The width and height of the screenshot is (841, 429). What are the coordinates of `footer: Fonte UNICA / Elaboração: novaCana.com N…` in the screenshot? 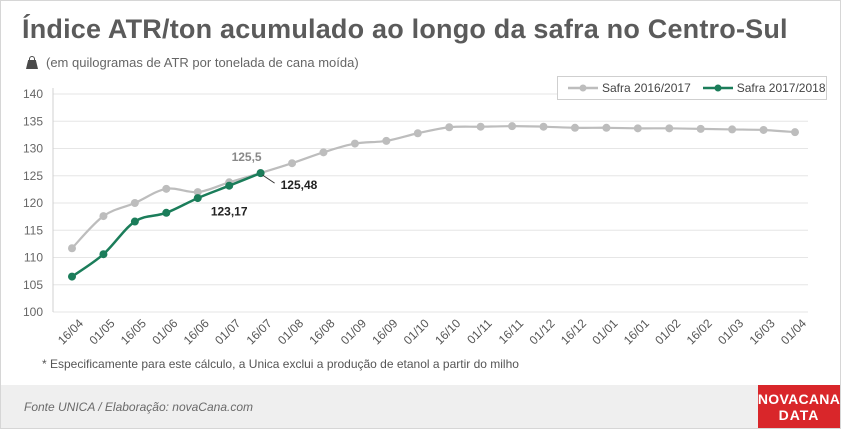 It's located at (420, 406).